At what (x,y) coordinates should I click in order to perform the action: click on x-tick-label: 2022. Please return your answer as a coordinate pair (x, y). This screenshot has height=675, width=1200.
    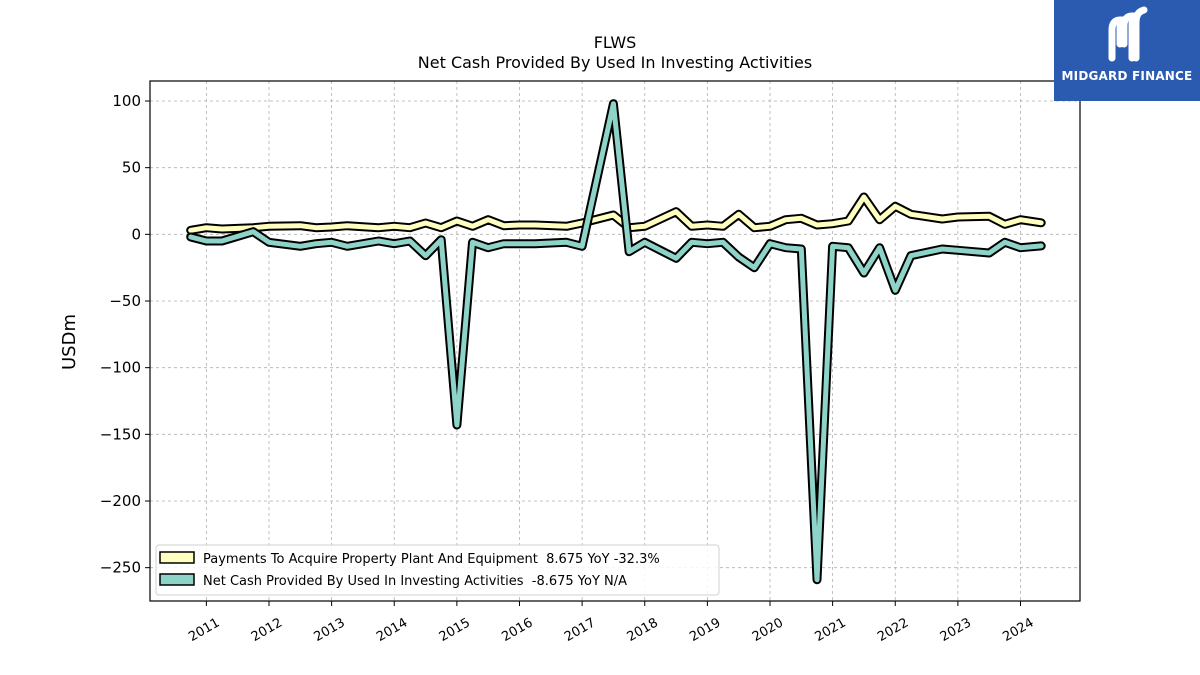
    Looking at the image, I should click on (893, 630).